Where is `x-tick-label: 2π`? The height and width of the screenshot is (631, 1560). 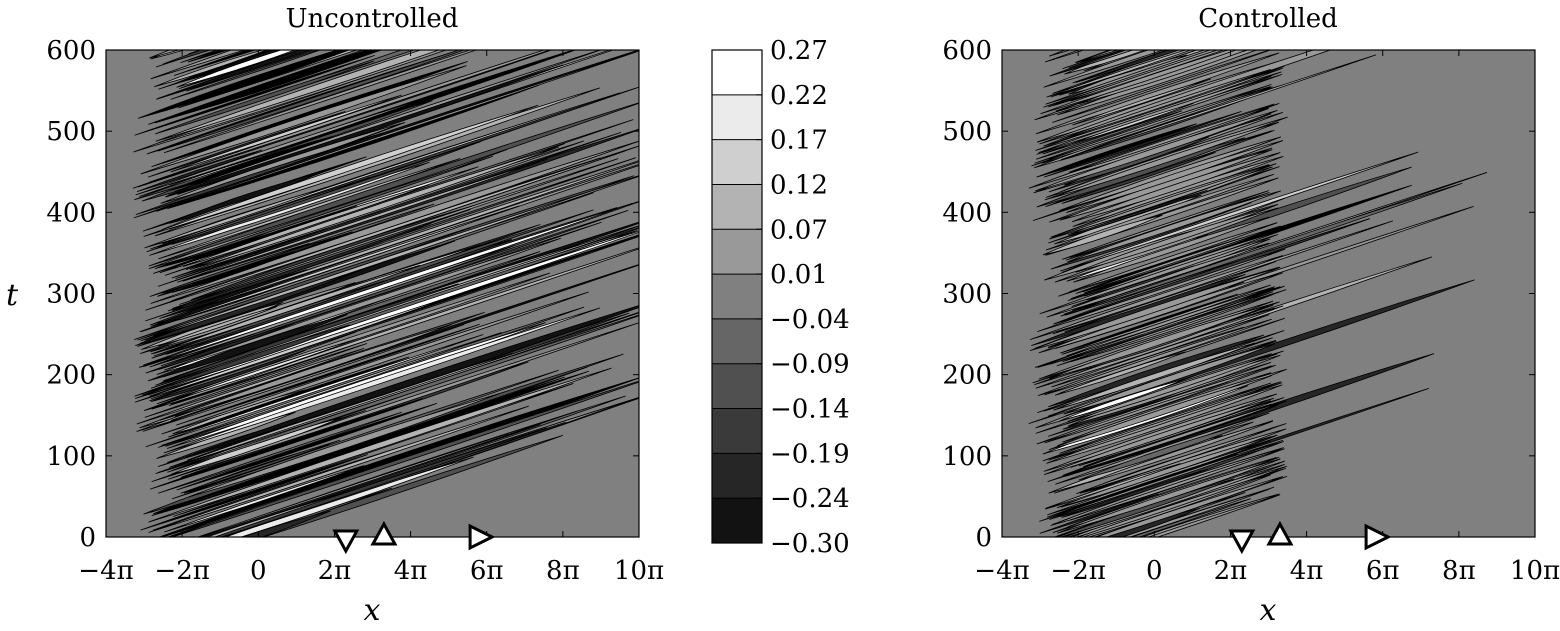 x-tick-label: 2π is located at coordinates (1231, 571).